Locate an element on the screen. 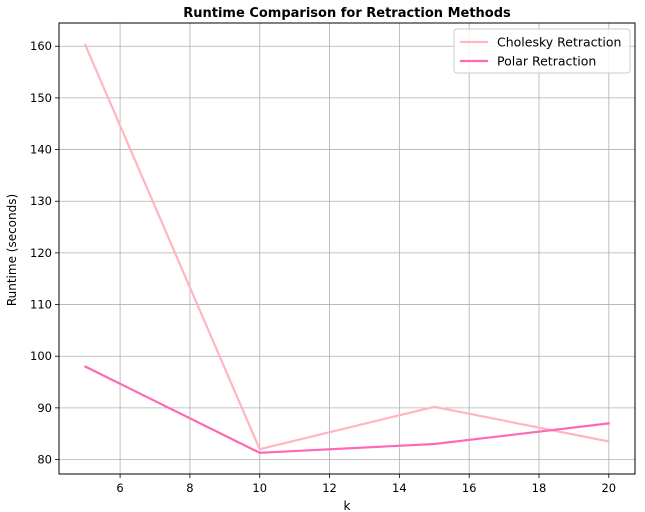 This screenshot has width=645, height=512. legend-box is located at coordinates (542, 51).